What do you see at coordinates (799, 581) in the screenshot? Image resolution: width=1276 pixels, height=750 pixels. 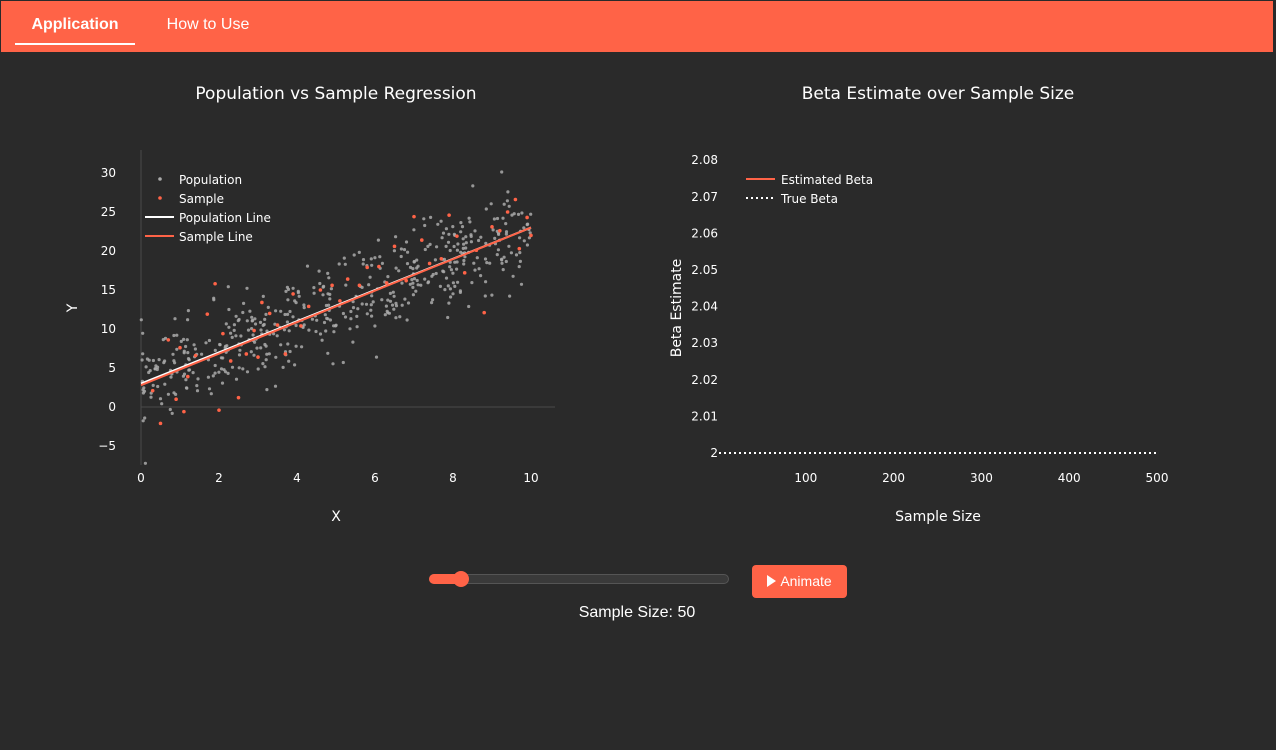 I see `animate-button: Animate` at bounding box center [799, 581].